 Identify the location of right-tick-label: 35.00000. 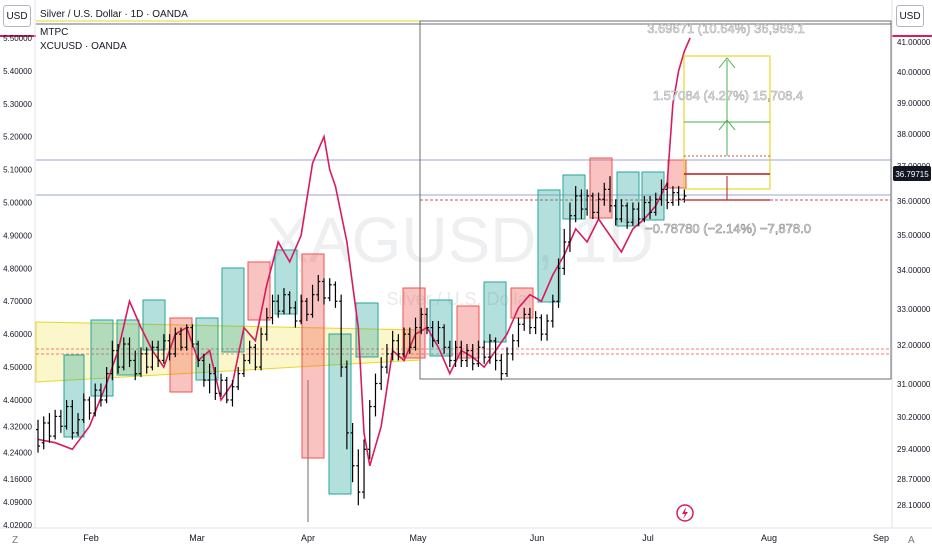
(914, 235).